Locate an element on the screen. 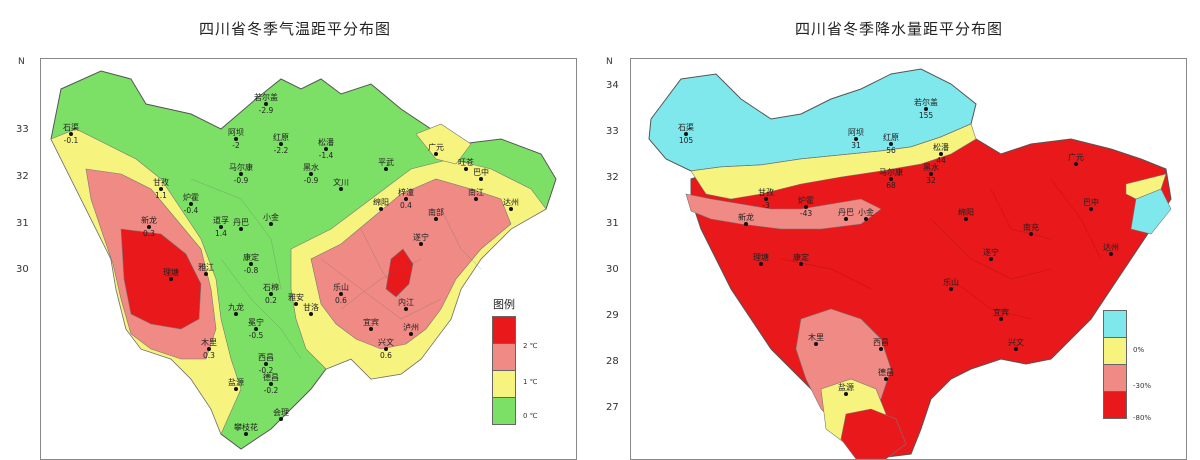  legend-label: 2 ℃ is located at coordinates (530, 346).